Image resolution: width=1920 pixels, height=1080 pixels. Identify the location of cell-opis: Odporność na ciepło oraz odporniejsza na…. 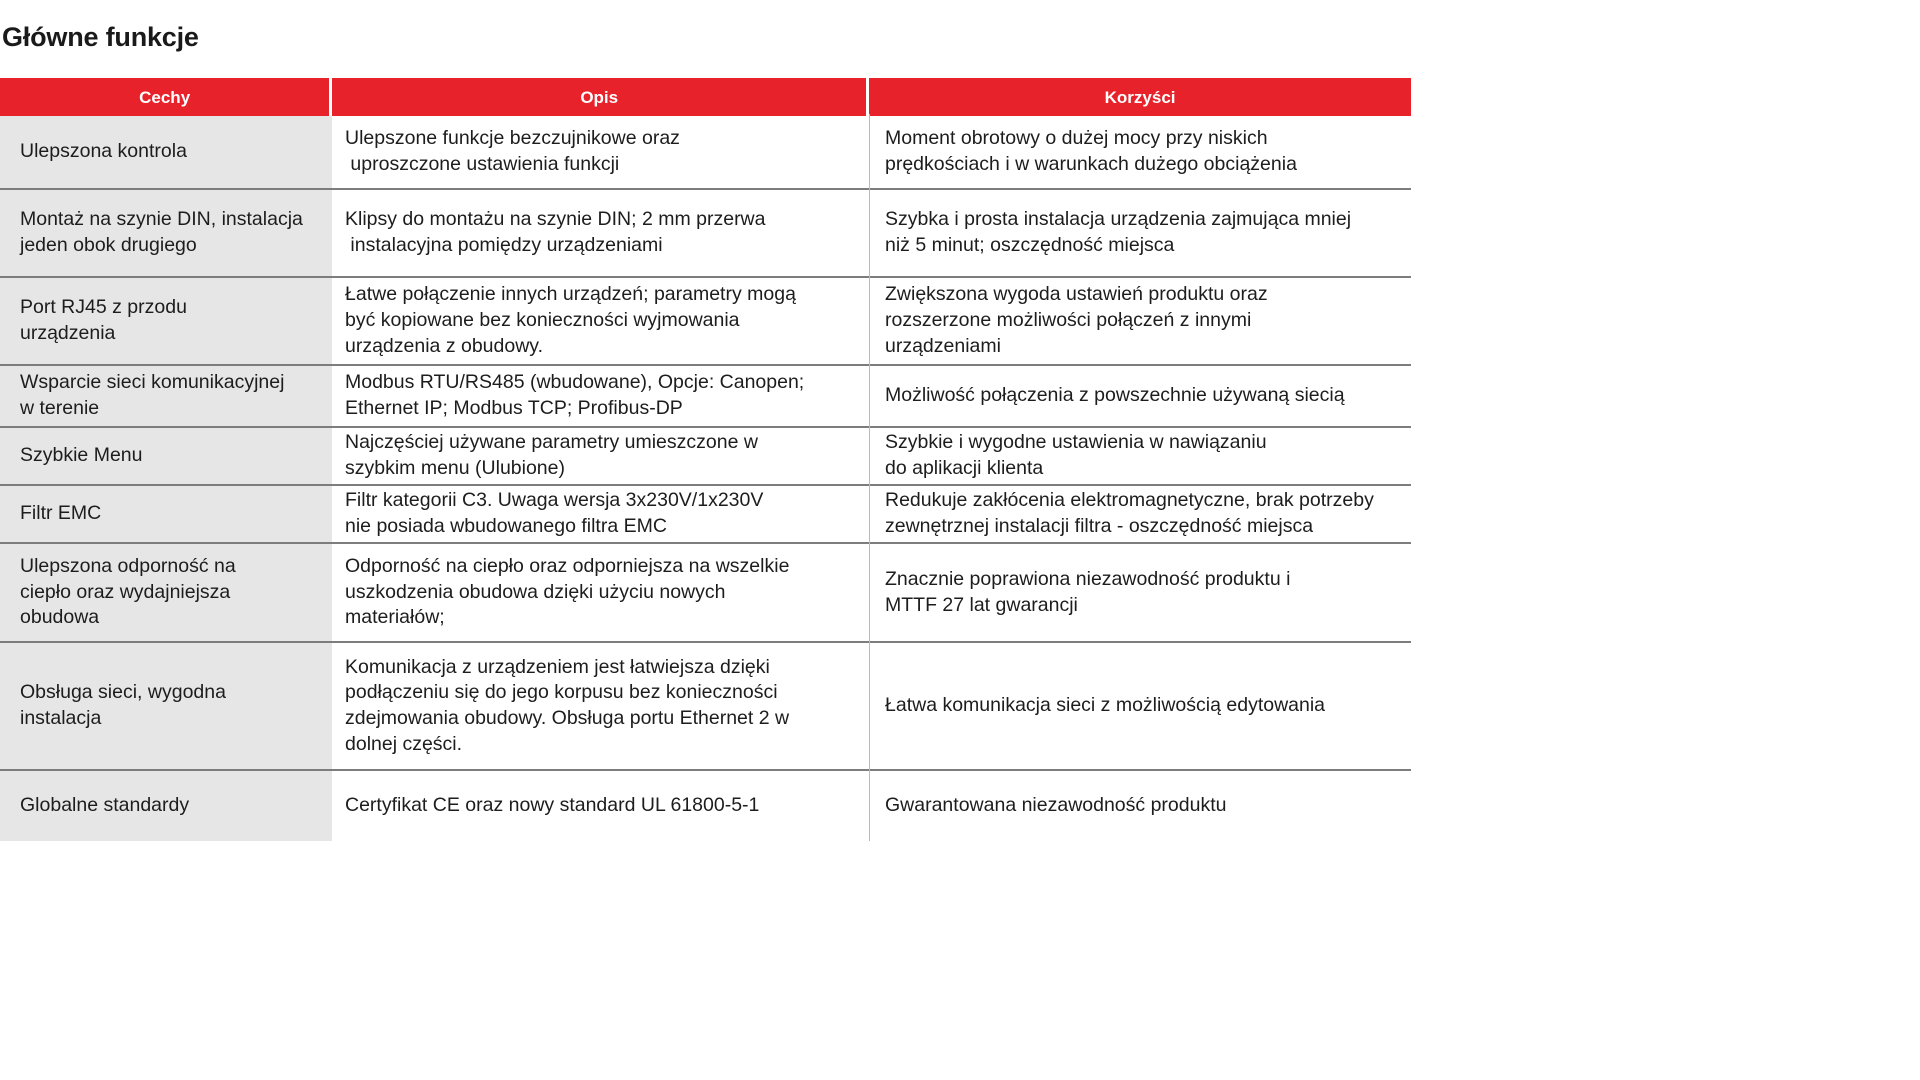
(600, 592).